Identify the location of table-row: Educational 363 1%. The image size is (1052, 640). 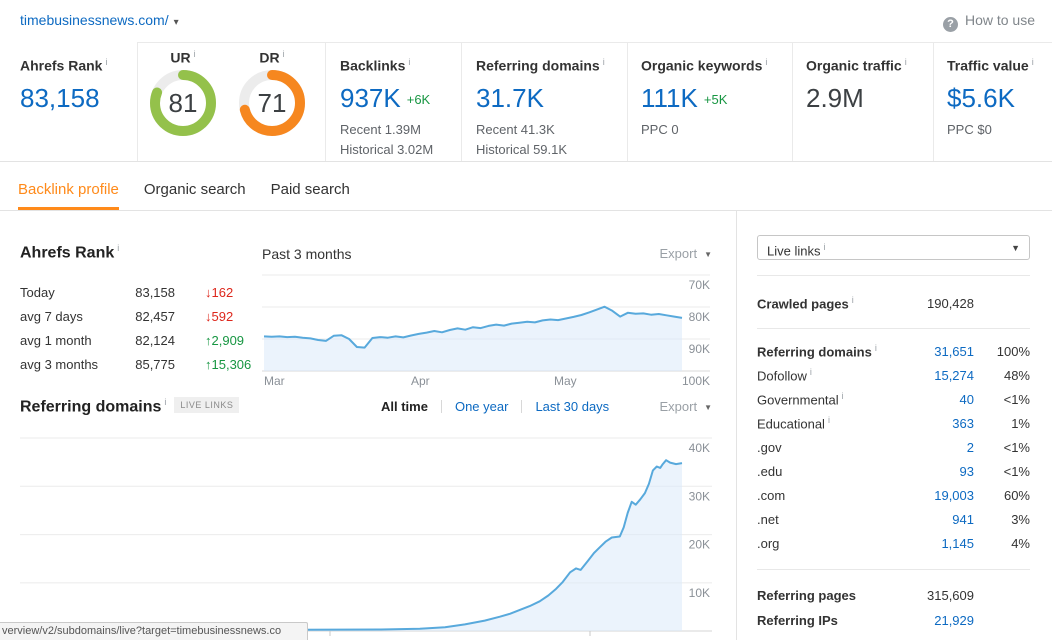
(893, 423).